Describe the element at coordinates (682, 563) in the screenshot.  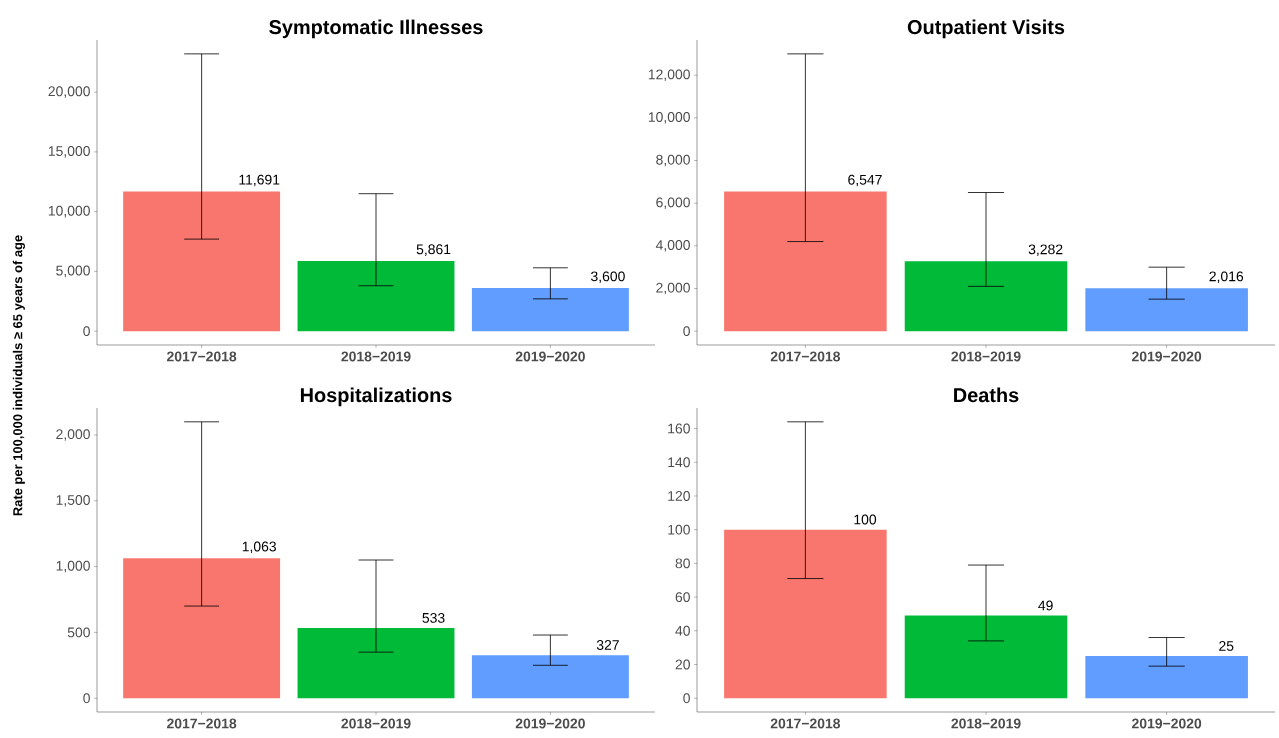
I see `y-tick-label: 80` at that location.